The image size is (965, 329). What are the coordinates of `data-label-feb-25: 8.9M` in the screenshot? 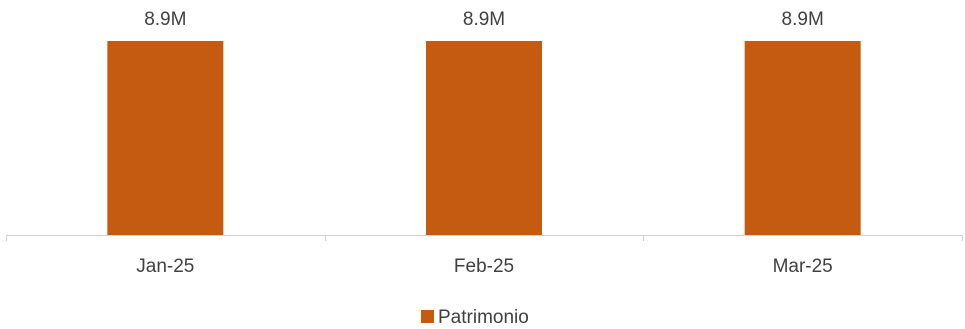 It's located at (484, 19).